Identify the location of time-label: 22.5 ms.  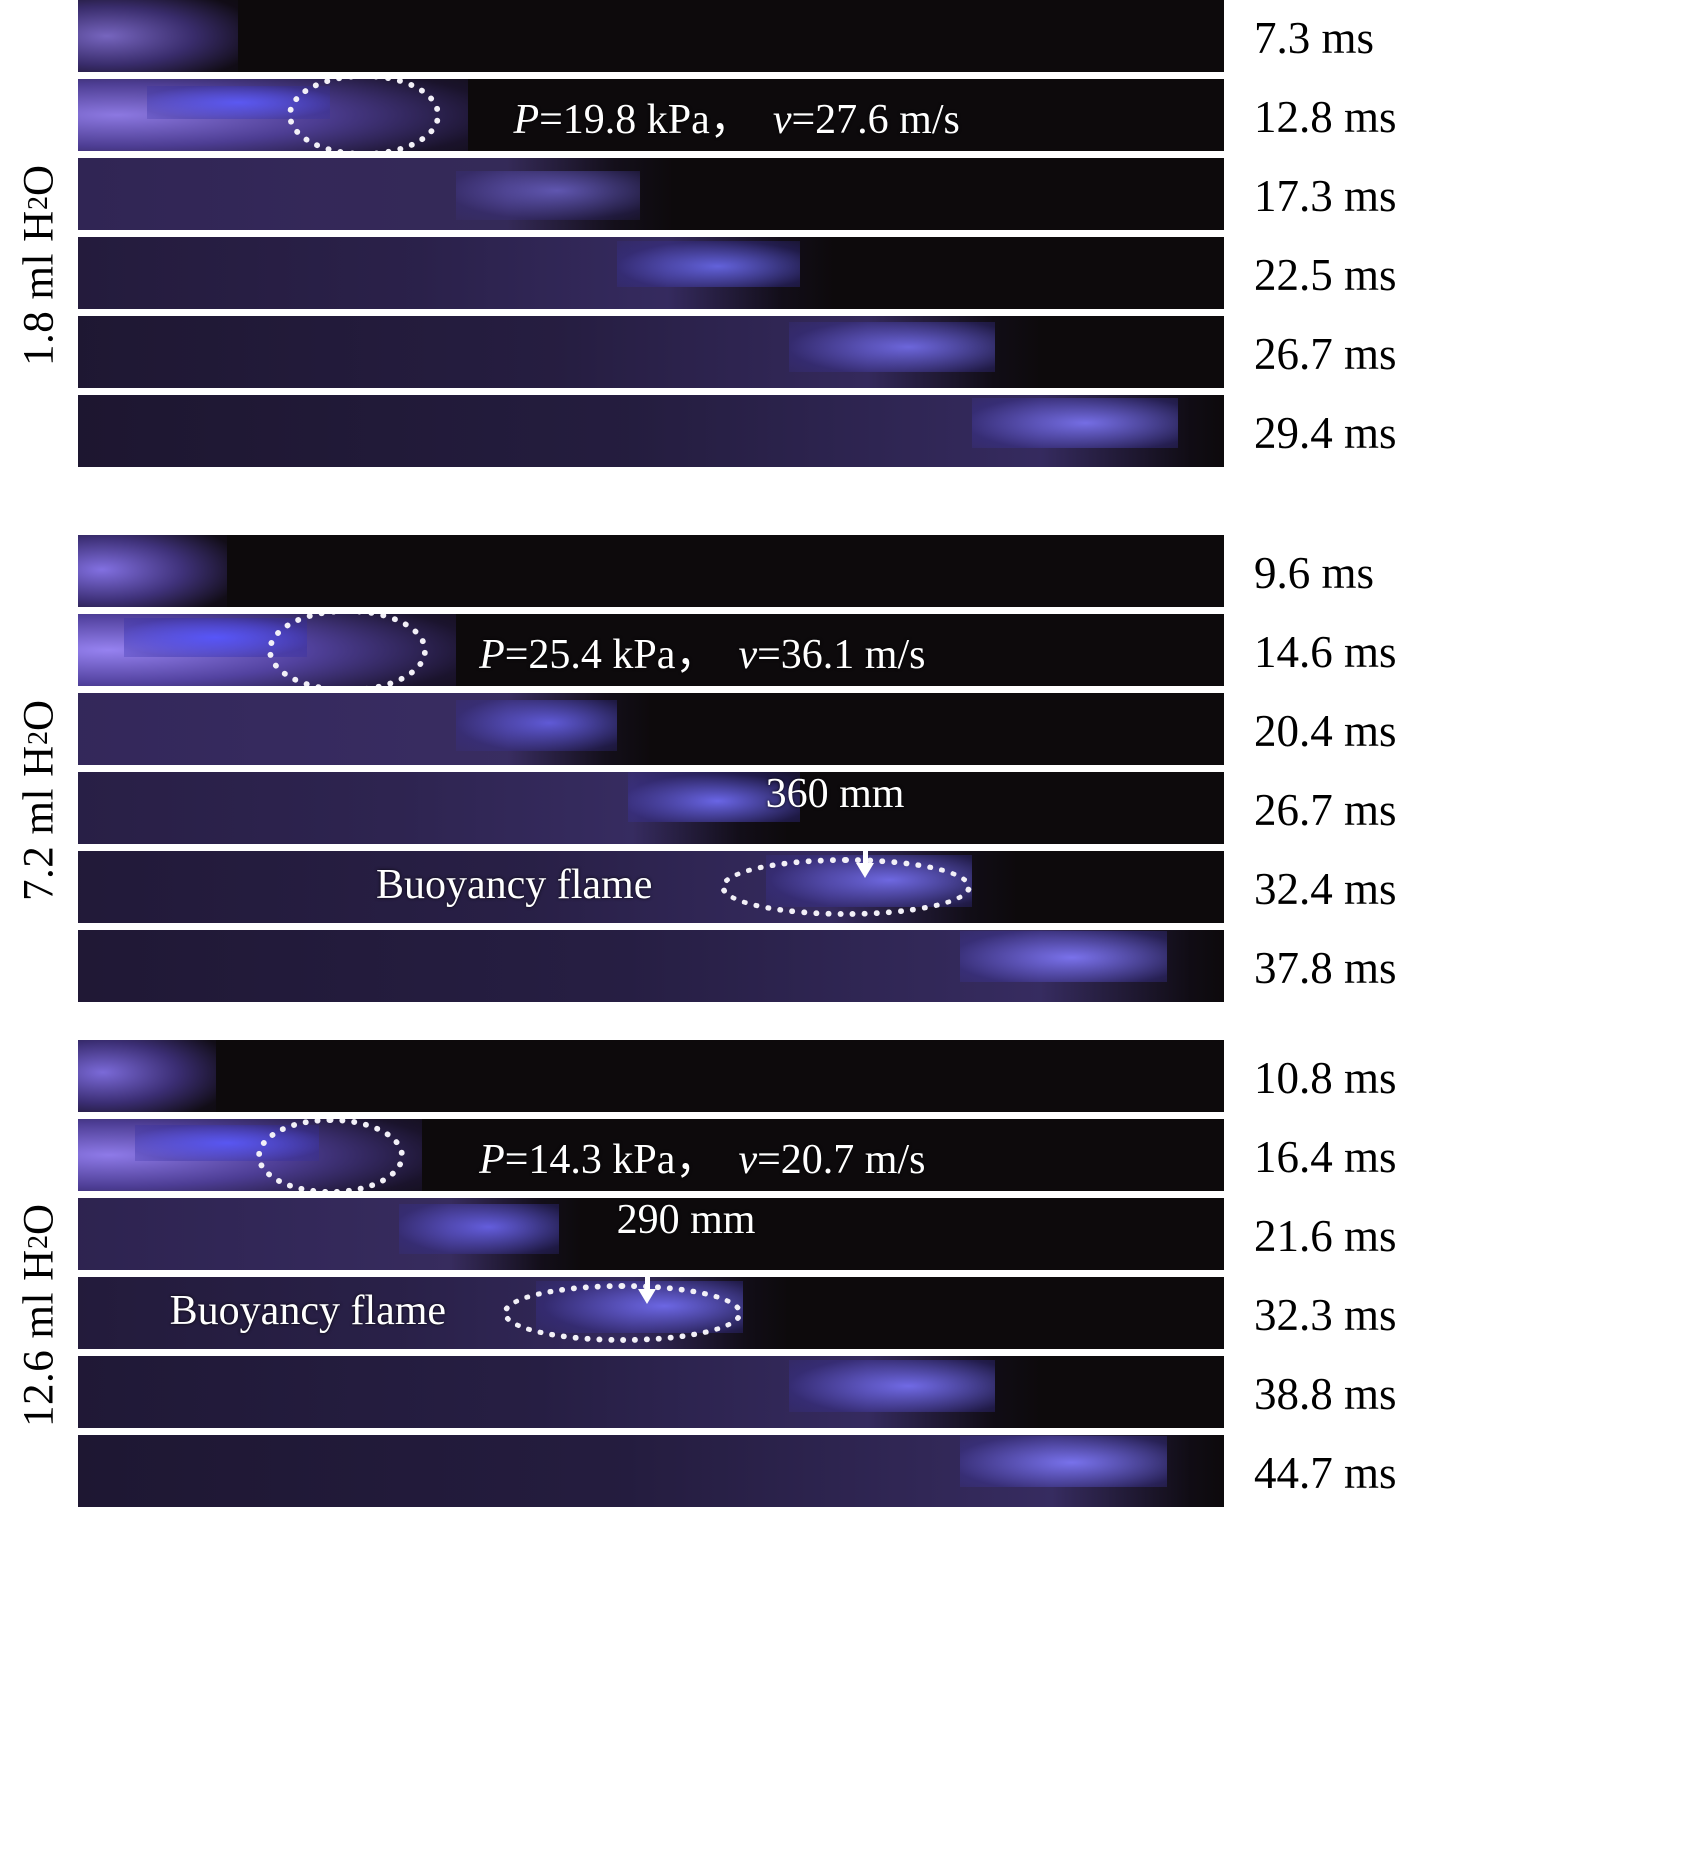
(1325, 275).